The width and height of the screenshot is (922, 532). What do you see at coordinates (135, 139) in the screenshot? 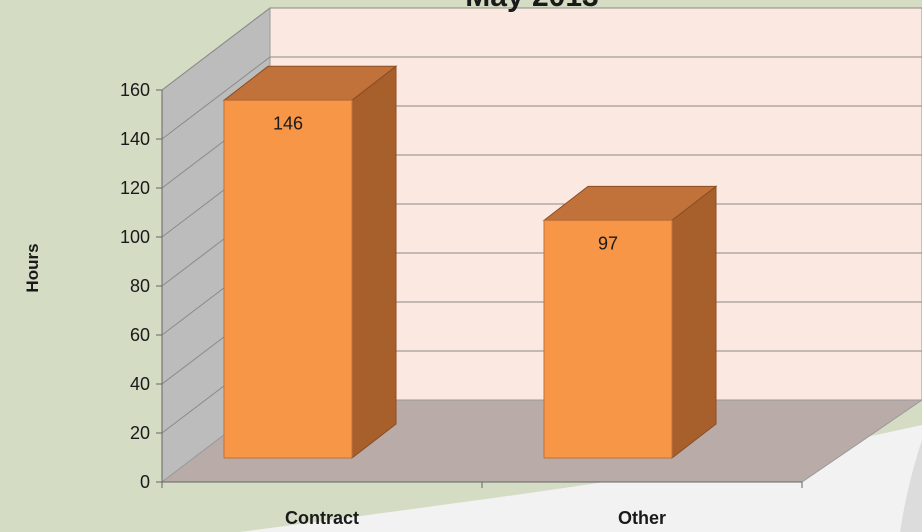
I see `y-tick-label: 140` at bounding box center [135, 139].